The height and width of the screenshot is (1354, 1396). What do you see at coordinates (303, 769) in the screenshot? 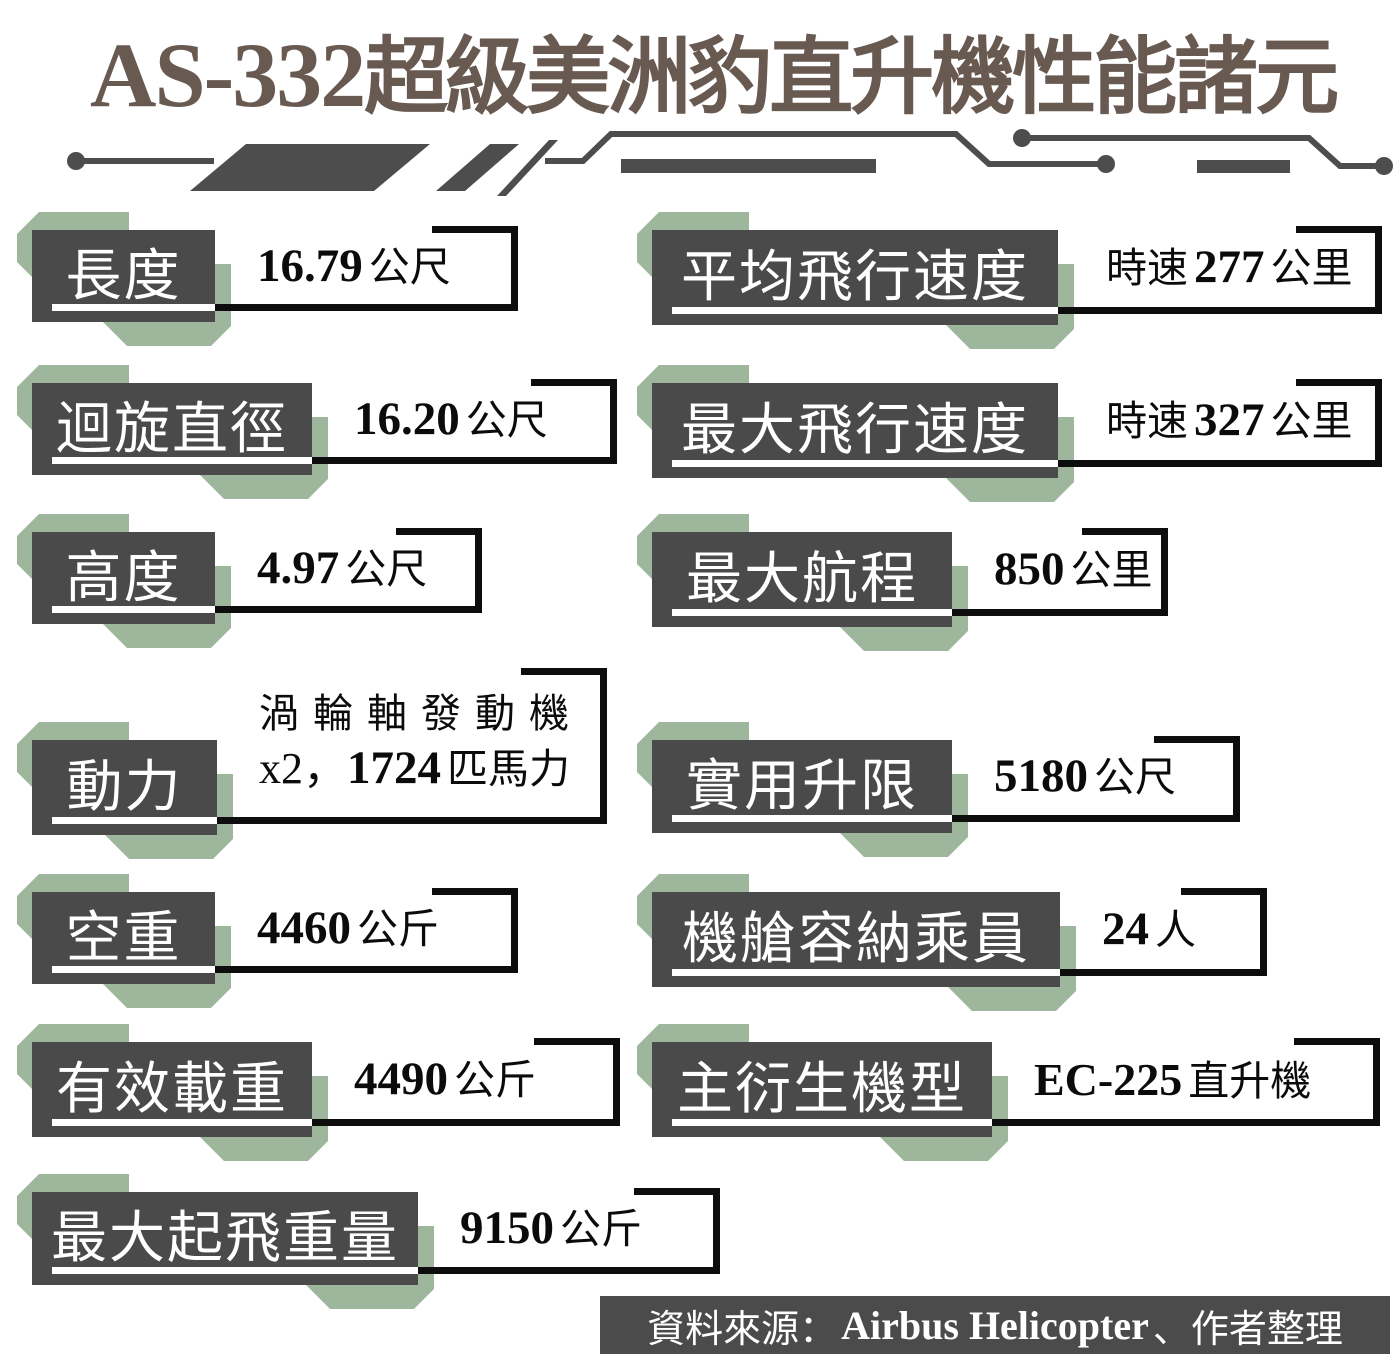
I see `value-segment: x2，` at bounding box center [303, 769].